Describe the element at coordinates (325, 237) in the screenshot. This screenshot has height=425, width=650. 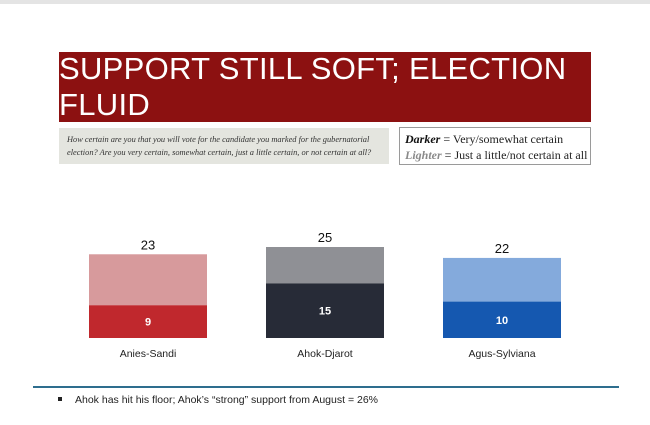
I see `bar-total-label: 25` at that location.